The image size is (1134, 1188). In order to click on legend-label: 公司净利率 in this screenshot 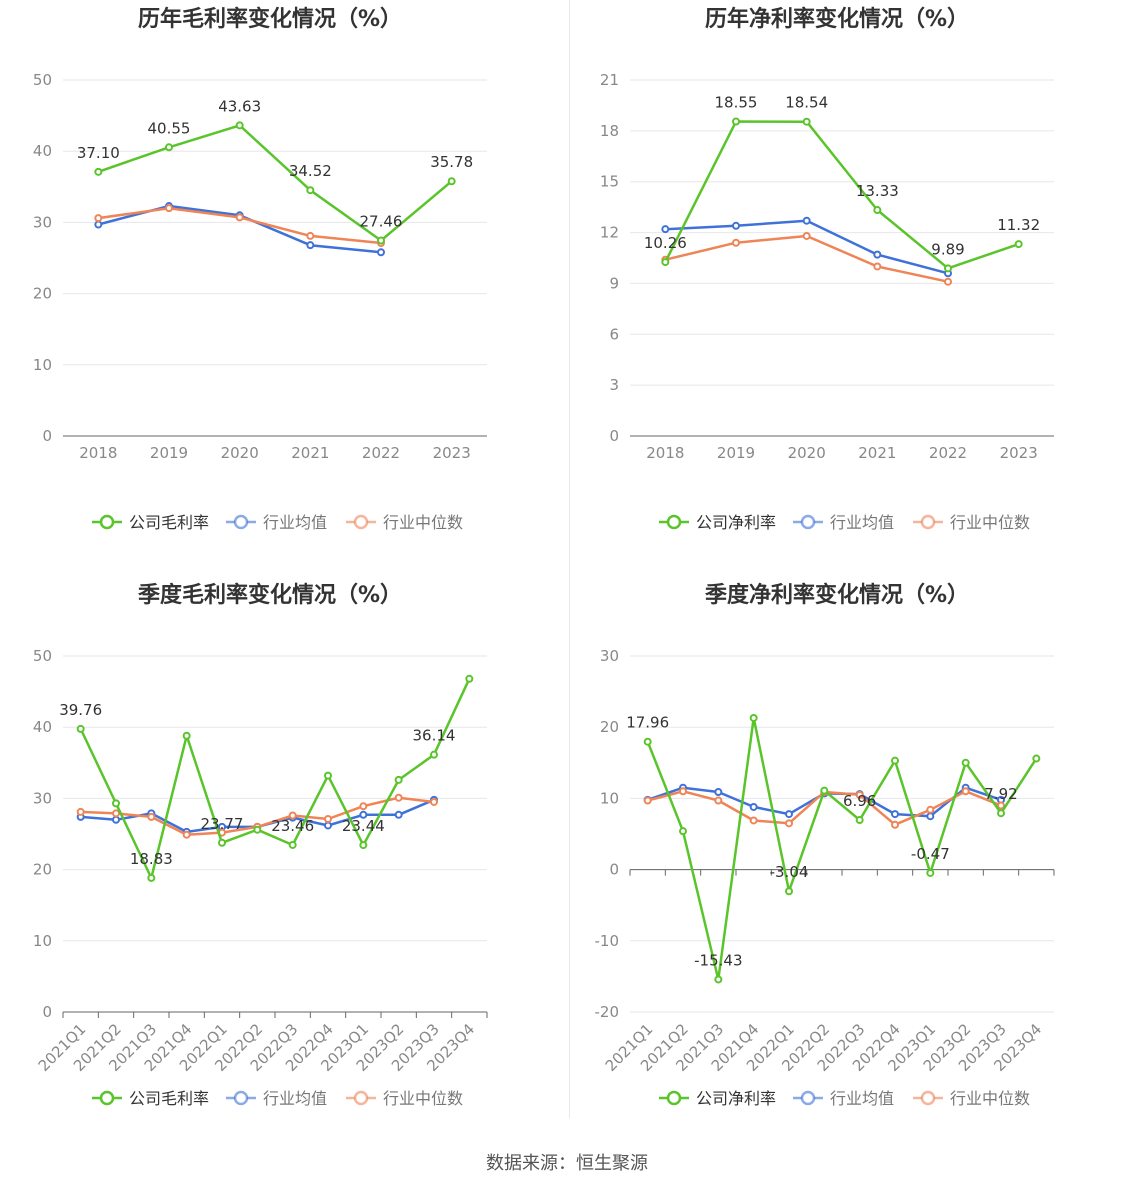, I will do `click(736, 1098)`.